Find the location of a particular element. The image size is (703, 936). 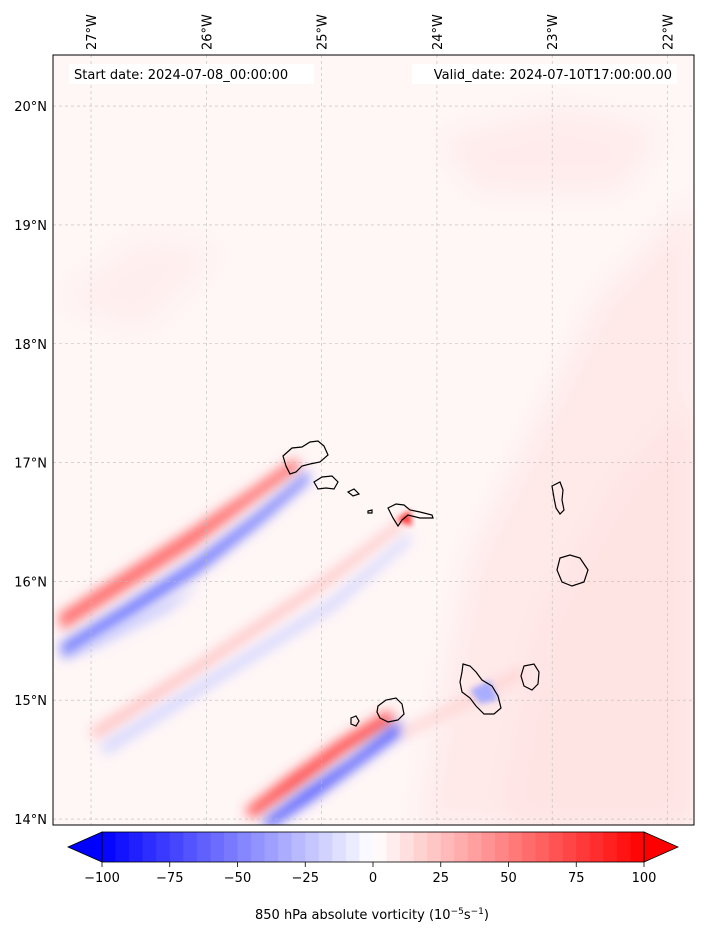

north-wake-negative is located at coordinates (185, 564).